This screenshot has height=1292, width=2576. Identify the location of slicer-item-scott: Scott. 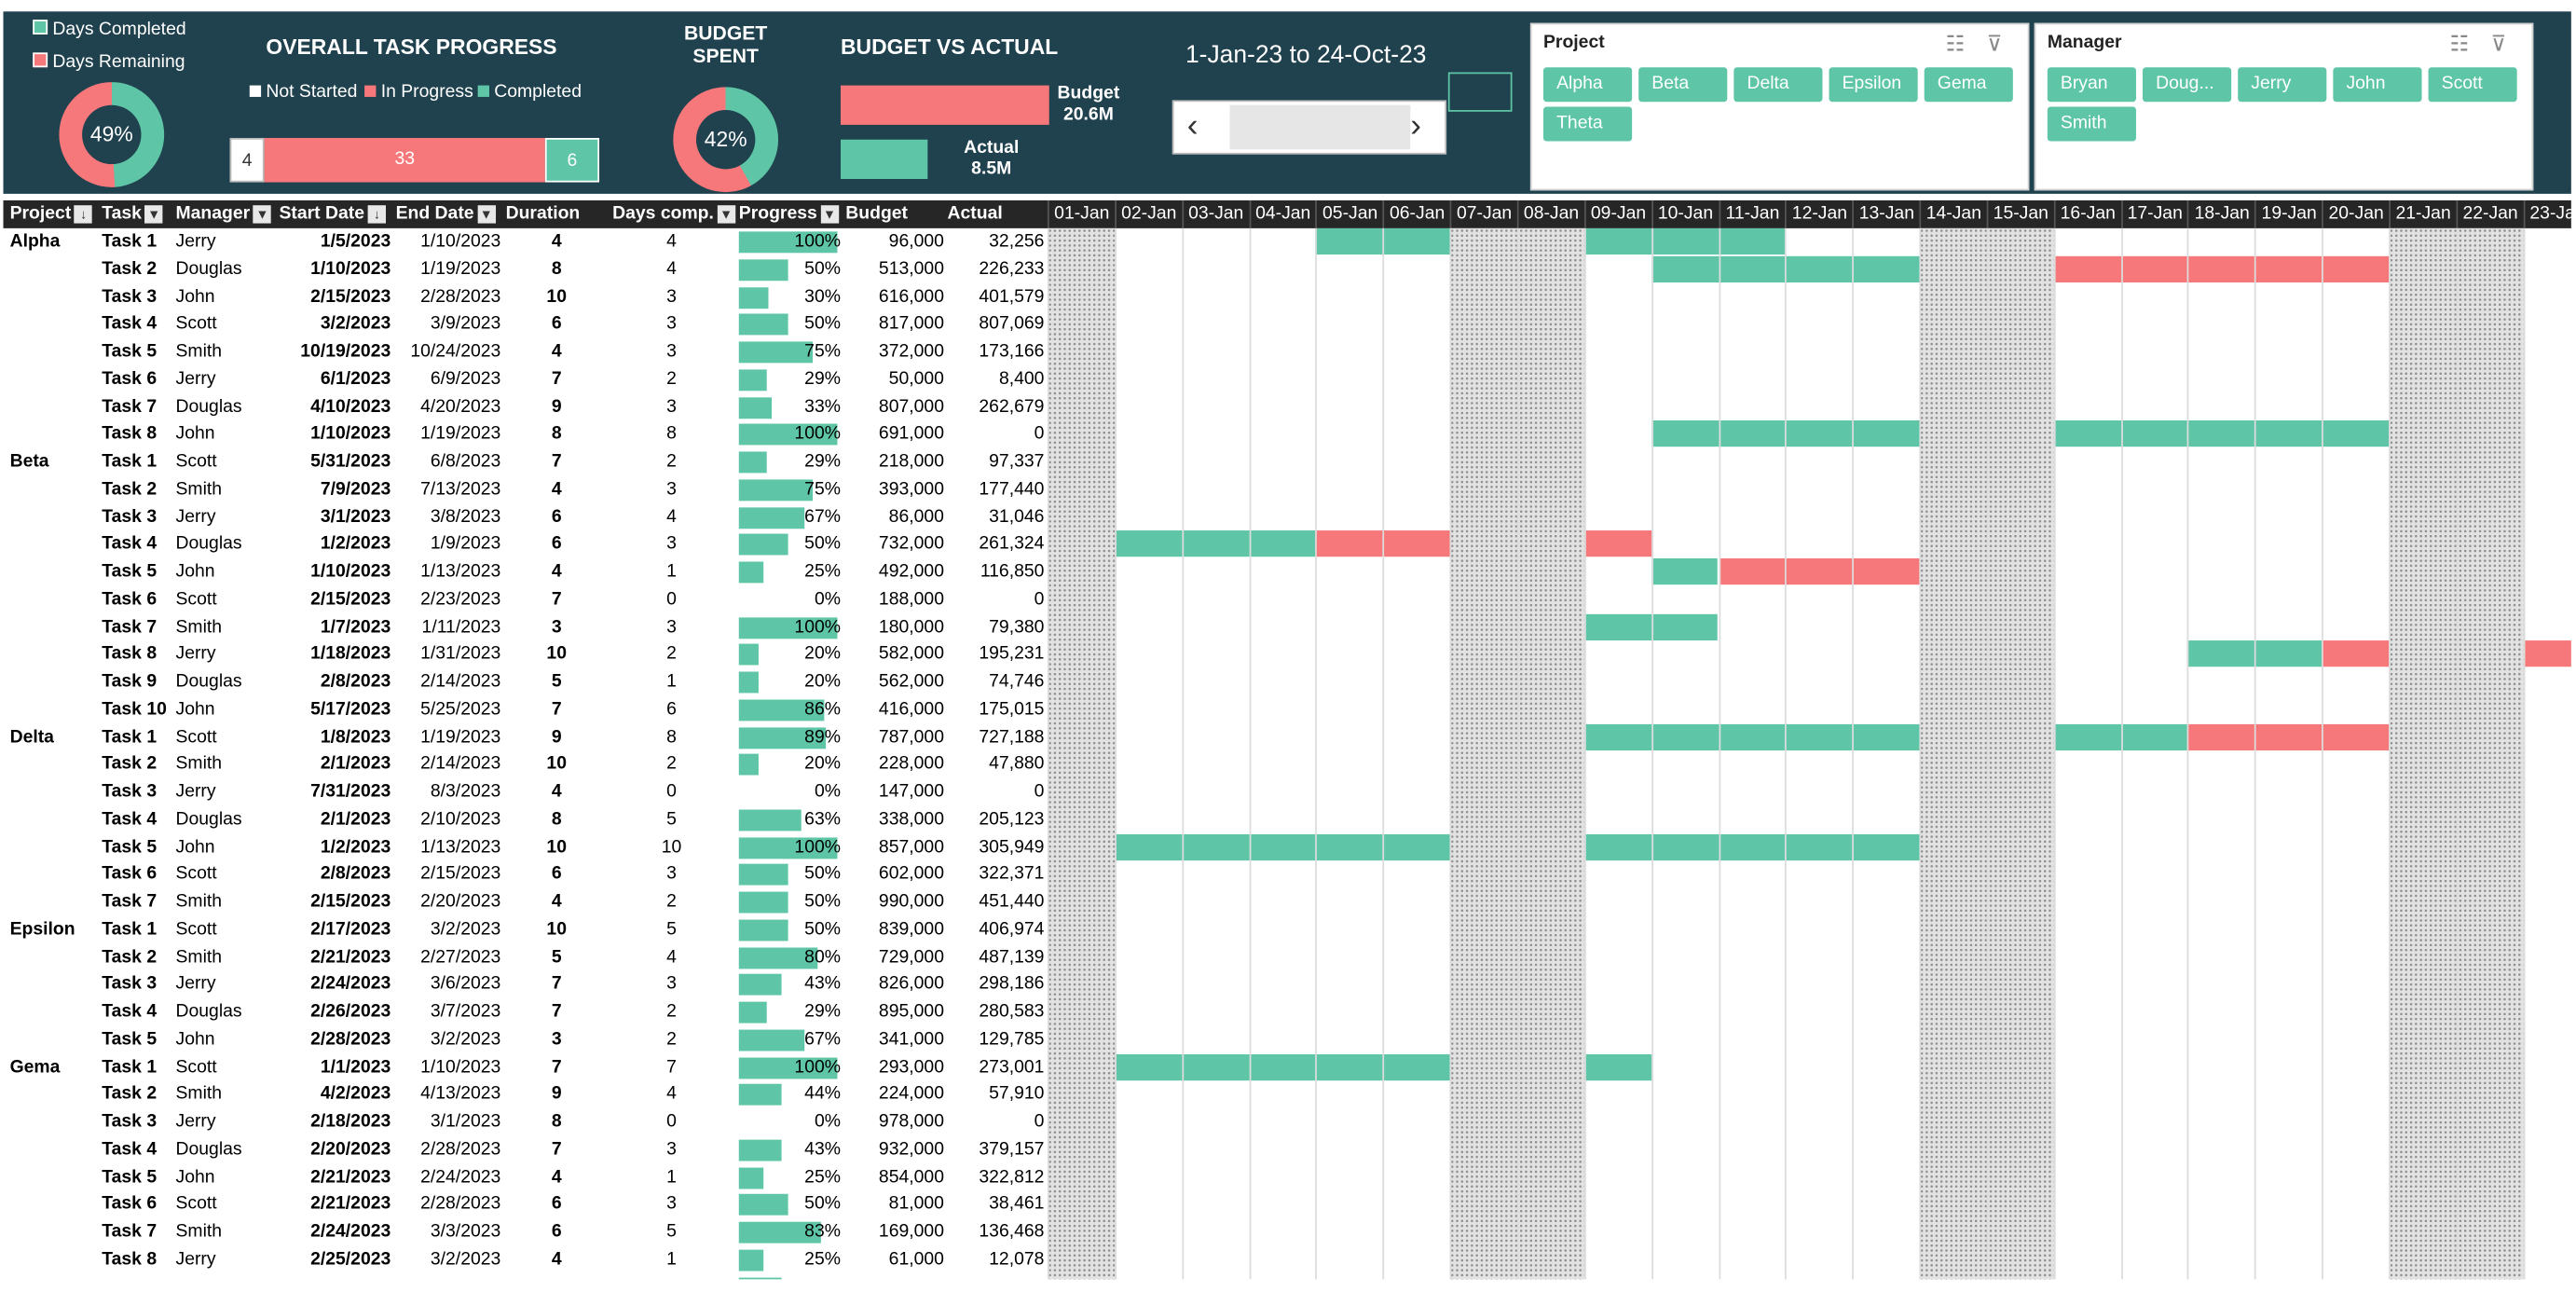
(2472, 85).